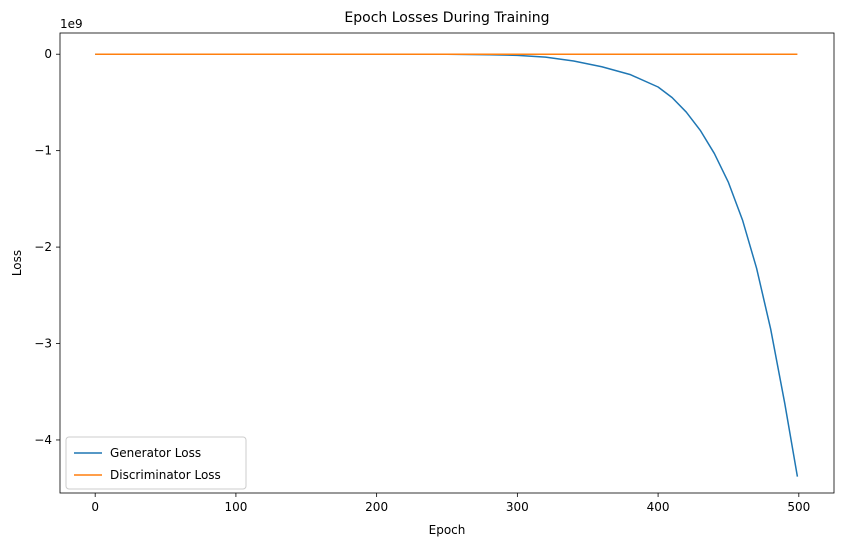 The image size is (844, 547). What do you see at coordinates (447, 530) in the screenshot?
I see `x-axis-title: Epoch` at bounding box center [447, 530].